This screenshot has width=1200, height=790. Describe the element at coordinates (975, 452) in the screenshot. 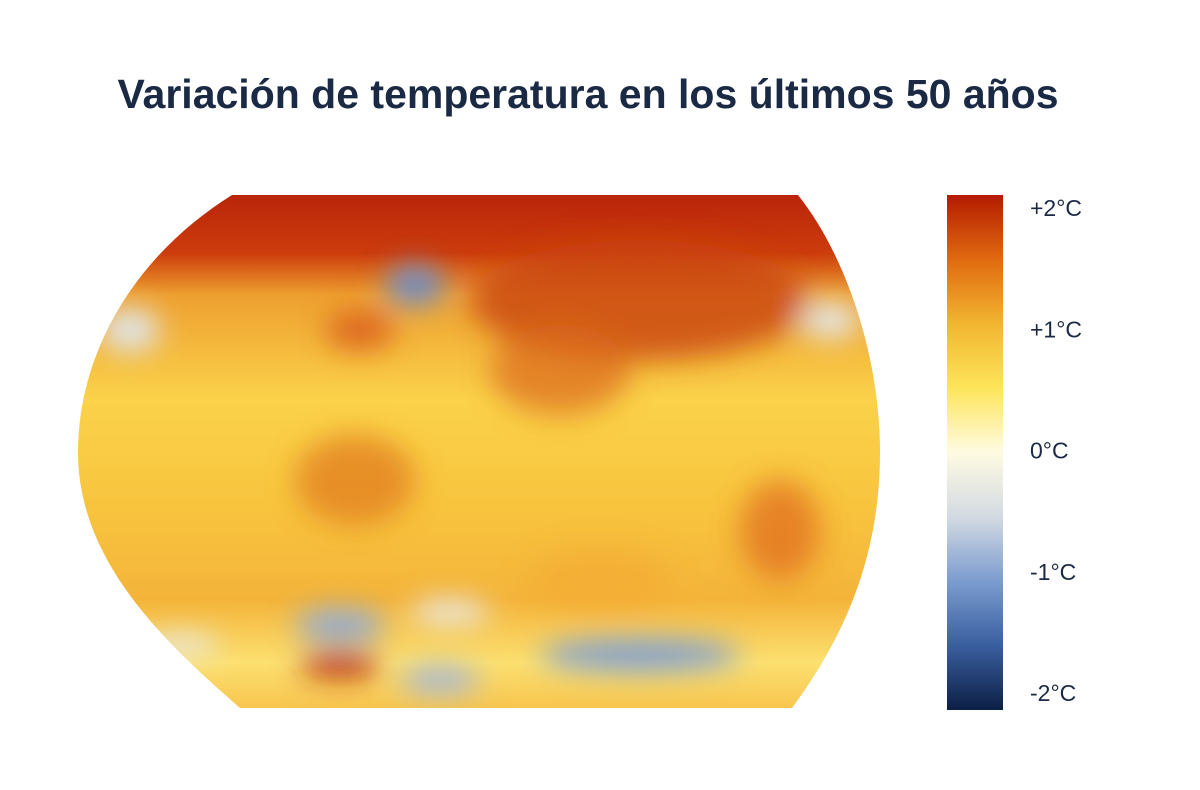

I see `colorbar` at that location.